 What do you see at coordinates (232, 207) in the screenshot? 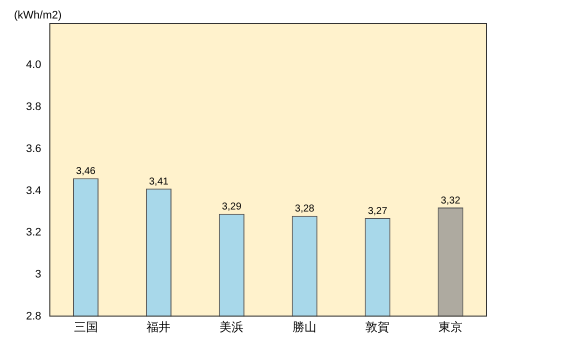
I see `data-label: 3,29` at bounding box center [232, 207].